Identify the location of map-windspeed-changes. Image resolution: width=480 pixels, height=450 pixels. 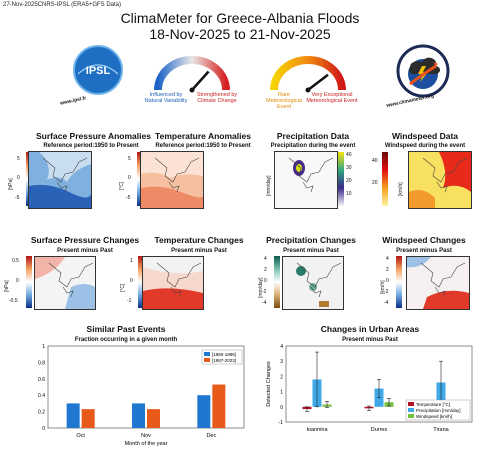
(438, 283).